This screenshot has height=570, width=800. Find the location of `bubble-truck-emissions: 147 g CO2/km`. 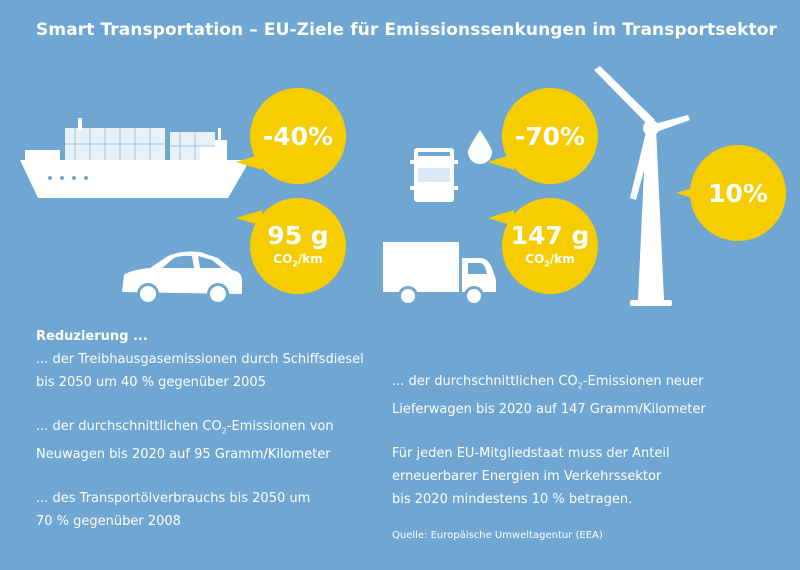

bubble-truck-emissions: 147 g CO2/km is located at coordinates (543, 246).